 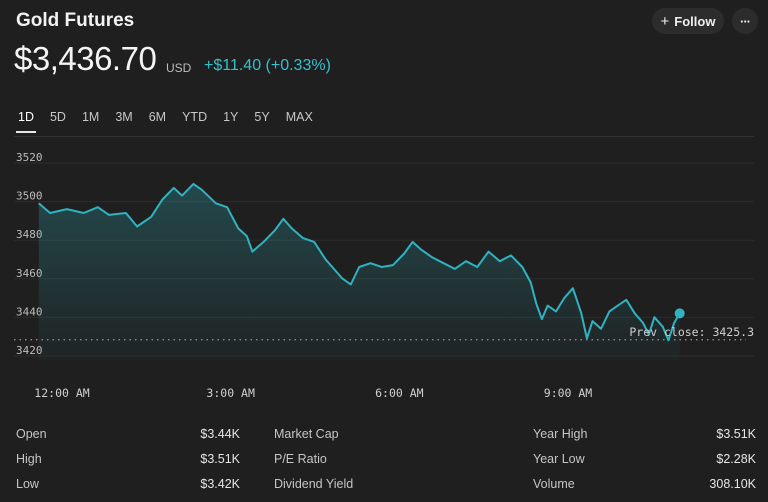 What do you see at coordinates (27, 484) in the screenshot?
I see `stat-label-low: Low` at bounding box center [27, 484].